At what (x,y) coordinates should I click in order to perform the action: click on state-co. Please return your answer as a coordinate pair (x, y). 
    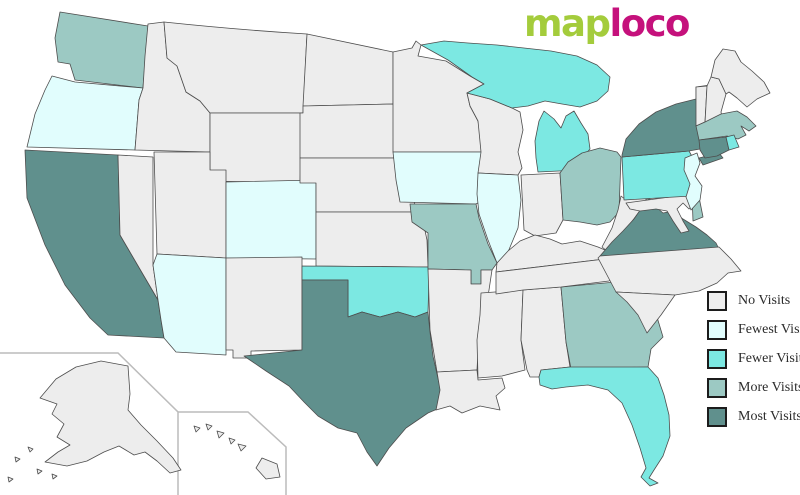
    Looking at the image, I should click on (271, 219).